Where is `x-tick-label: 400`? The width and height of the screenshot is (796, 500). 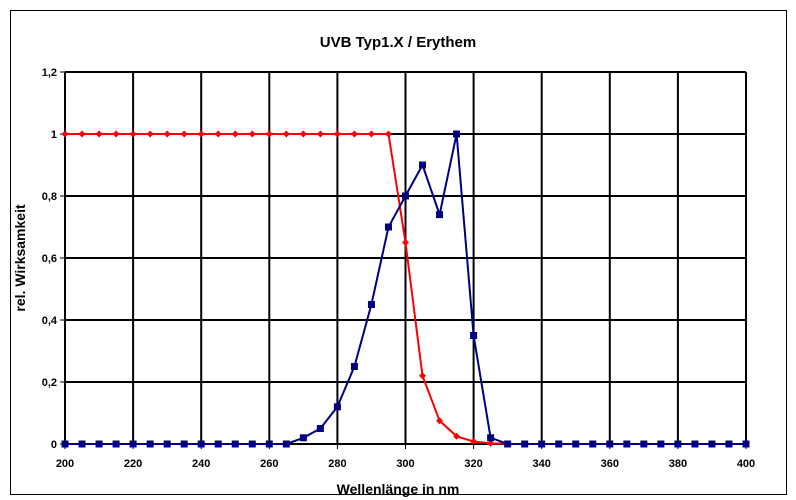 x-tick-label: 400 is located at coordinates (746, 464).